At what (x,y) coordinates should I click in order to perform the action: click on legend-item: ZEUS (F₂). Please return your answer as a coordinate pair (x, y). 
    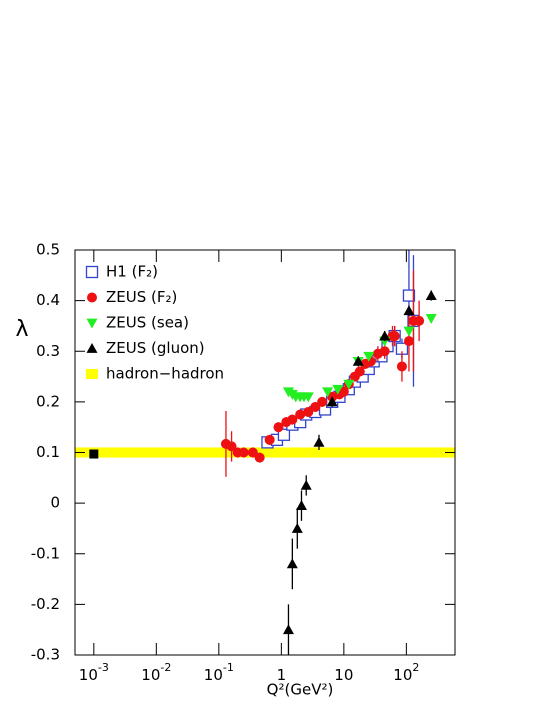
    Looking at the image, I should click on (132, 297).